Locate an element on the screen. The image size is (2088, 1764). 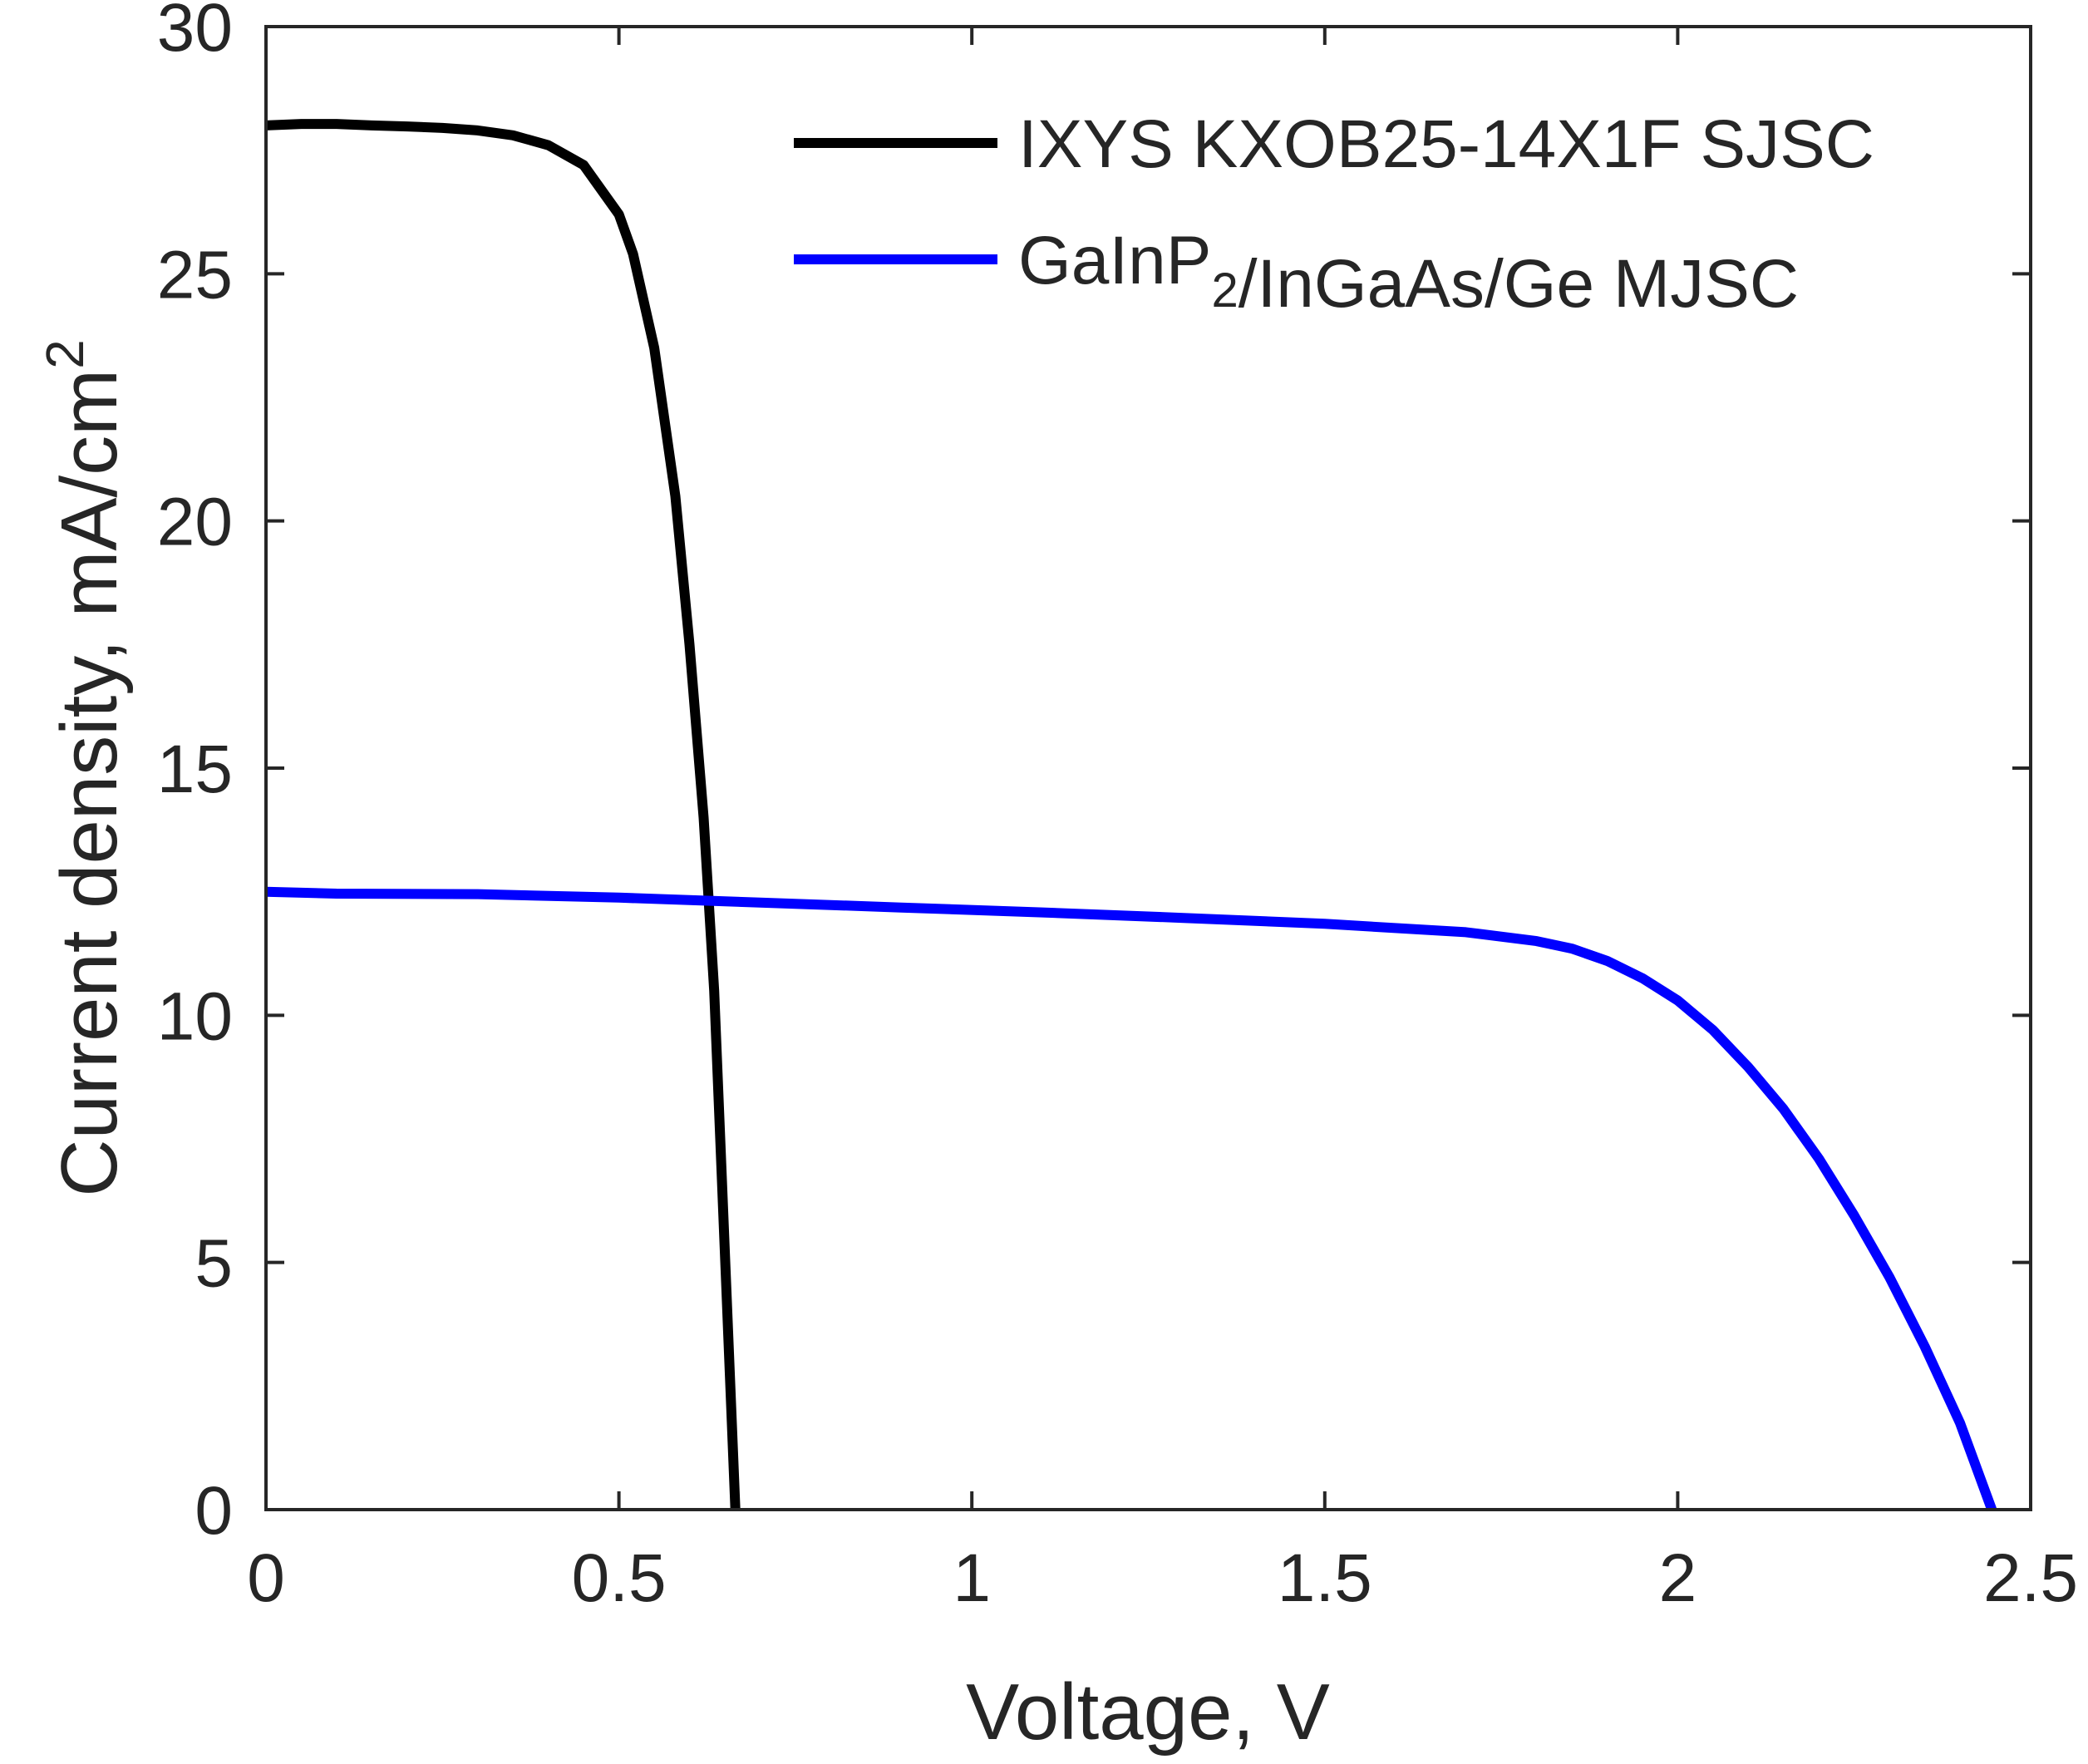
x-tick-label: 1.5 is located at coordinates (1325, 1578).